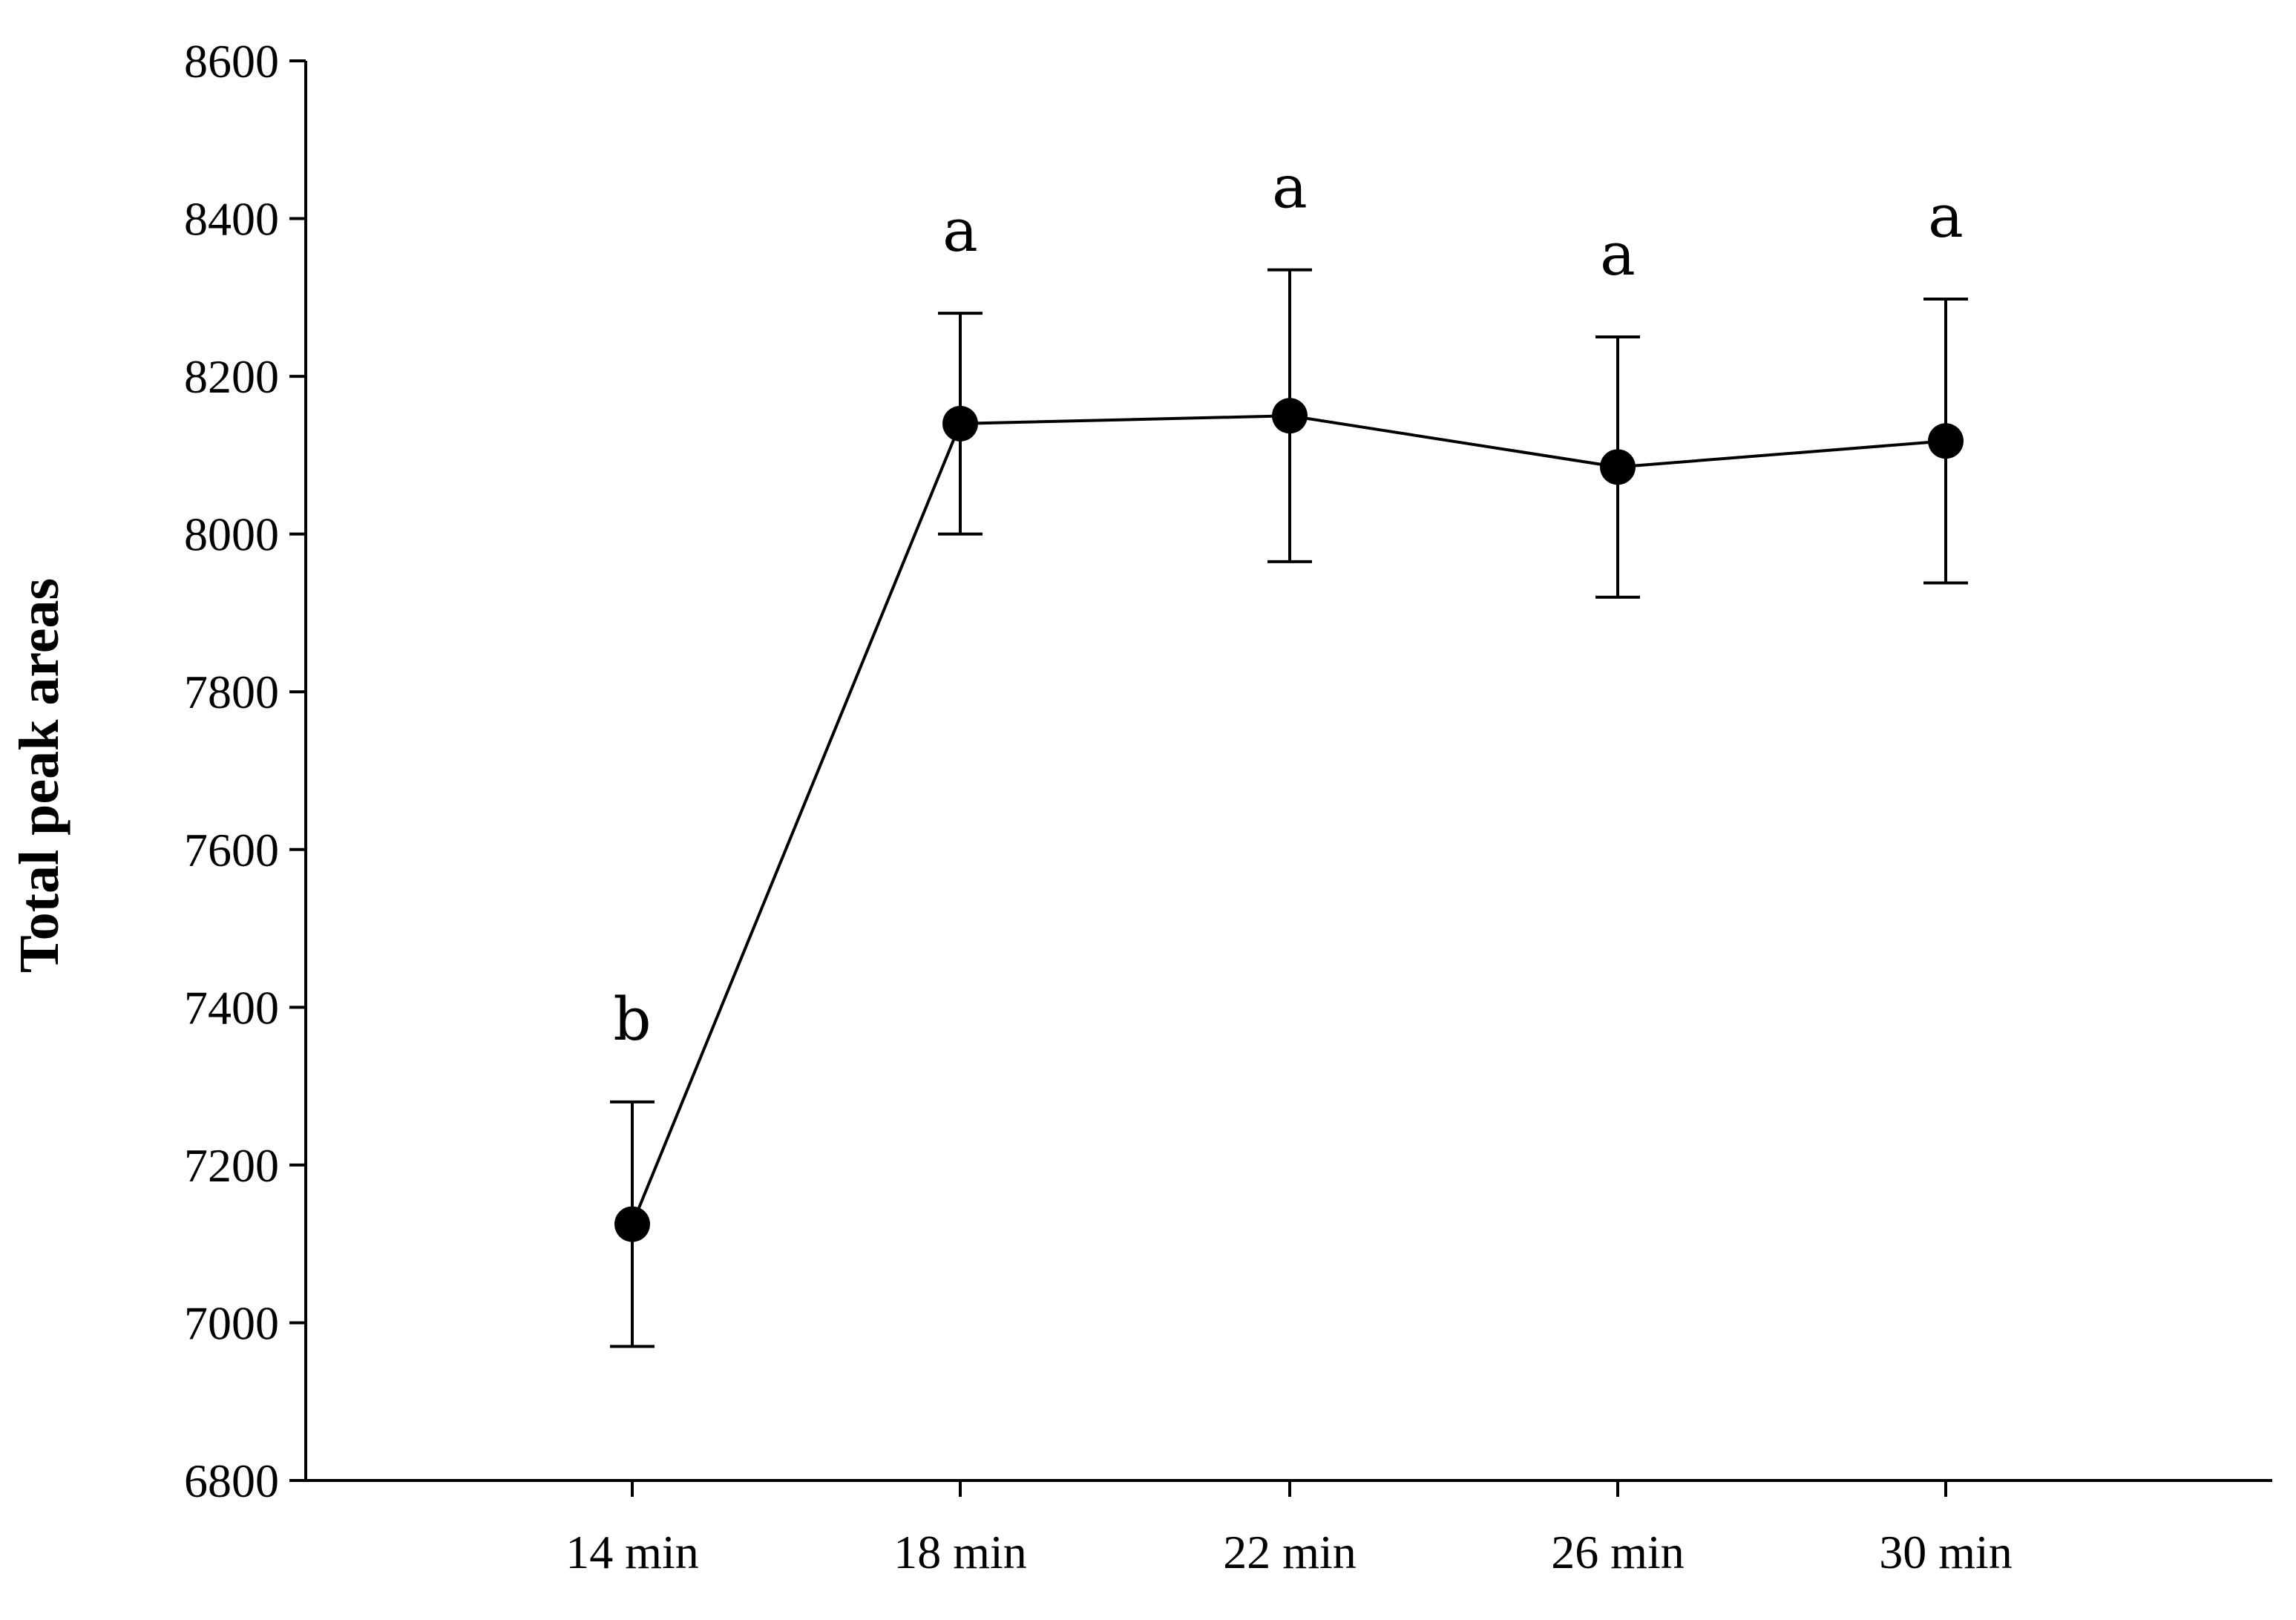  I want to click on y-tick-label: 7600, so click(232, 850).